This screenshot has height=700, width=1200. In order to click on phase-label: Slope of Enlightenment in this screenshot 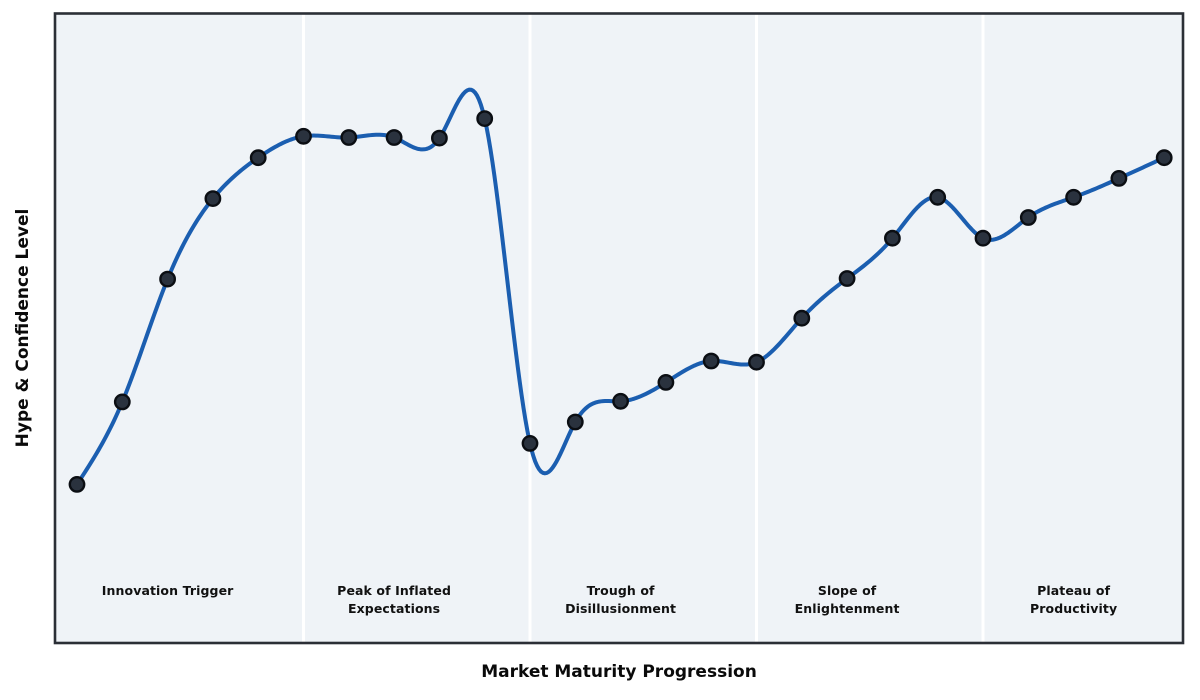, I will do `click(847, 599)`.